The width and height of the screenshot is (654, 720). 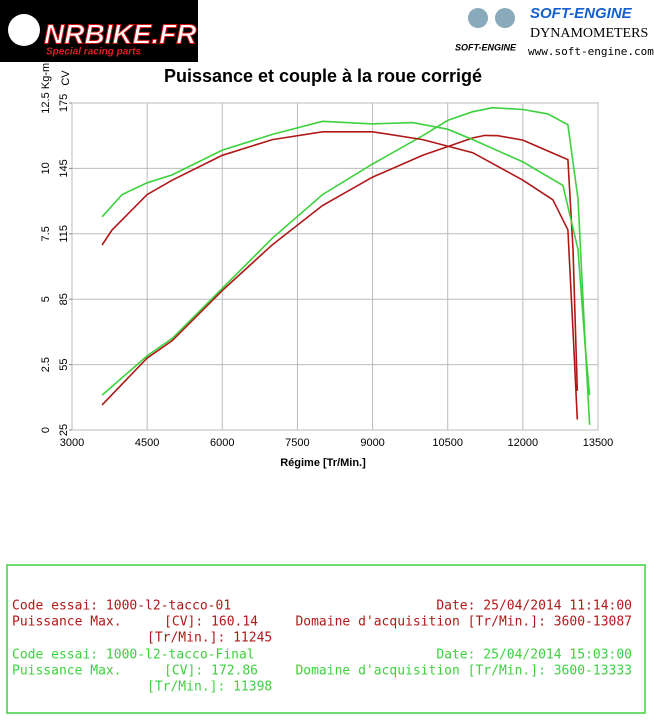 What do you see at coordinates (64, 299) in the screenshot?
I see `y-tick-label: 85` at bounding box center [64, 299].